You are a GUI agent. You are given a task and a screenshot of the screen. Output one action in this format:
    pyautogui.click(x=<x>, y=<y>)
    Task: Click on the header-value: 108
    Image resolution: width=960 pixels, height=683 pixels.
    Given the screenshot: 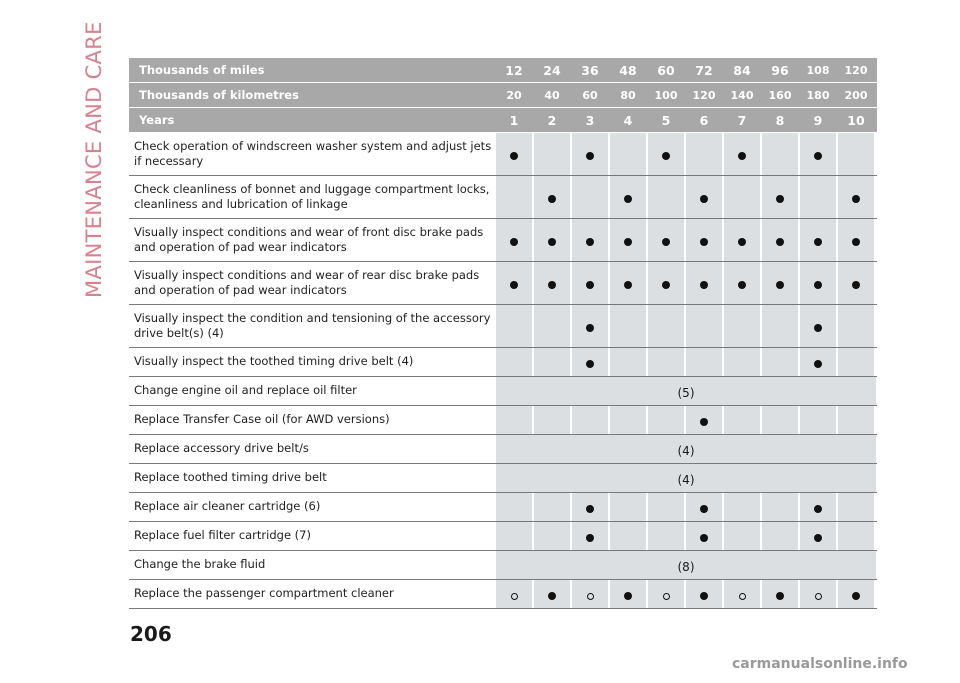 What is the action you would take?
    pyautogui.click(x=818, y=70)
    